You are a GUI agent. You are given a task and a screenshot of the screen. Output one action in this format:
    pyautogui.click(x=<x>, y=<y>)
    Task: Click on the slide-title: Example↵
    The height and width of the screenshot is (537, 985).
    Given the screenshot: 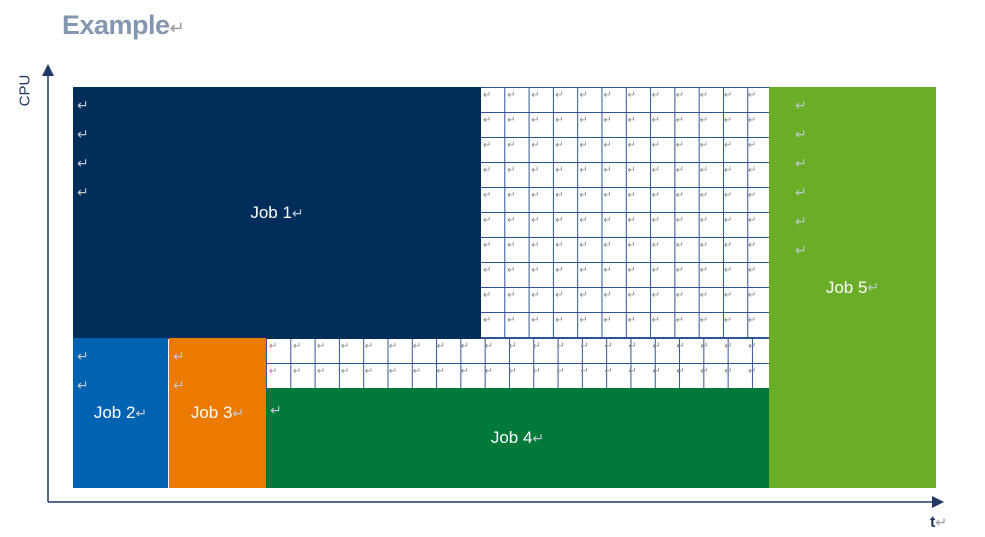 What is the action you would take?
    pyautogui.click(x=123, y=25)
    